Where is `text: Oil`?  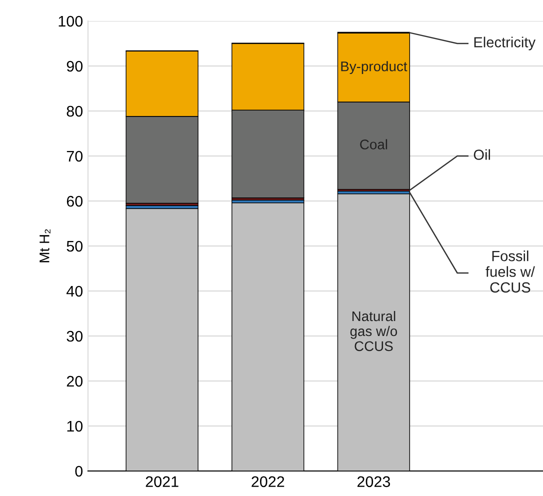 text: Oil is located at coordinates (482, 154).